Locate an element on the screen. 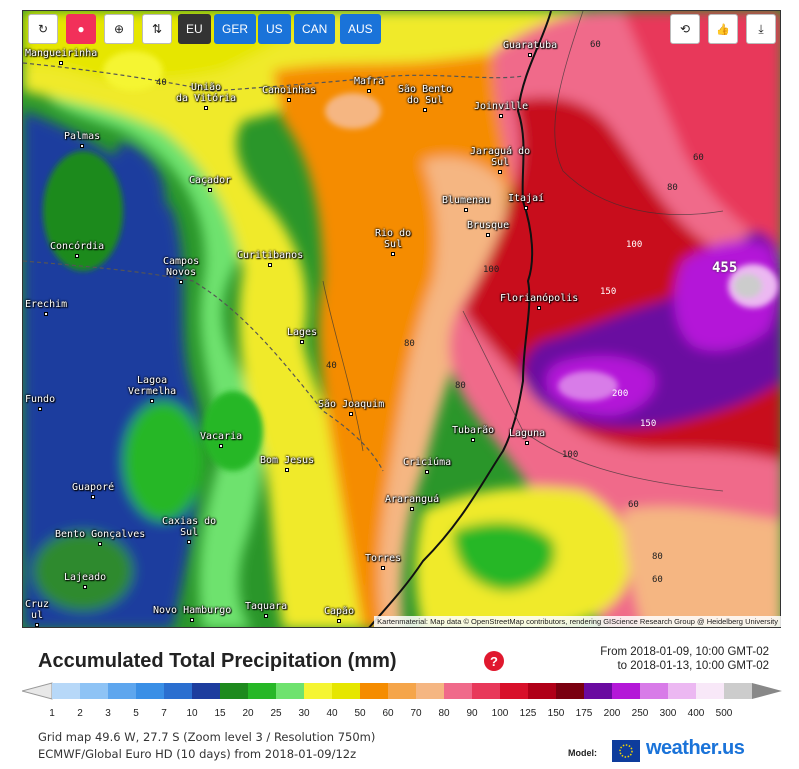 Image resolution: width=799 pixels, height=769 pixels. sort-button: ⇅ is located at coordinates (157, 29).